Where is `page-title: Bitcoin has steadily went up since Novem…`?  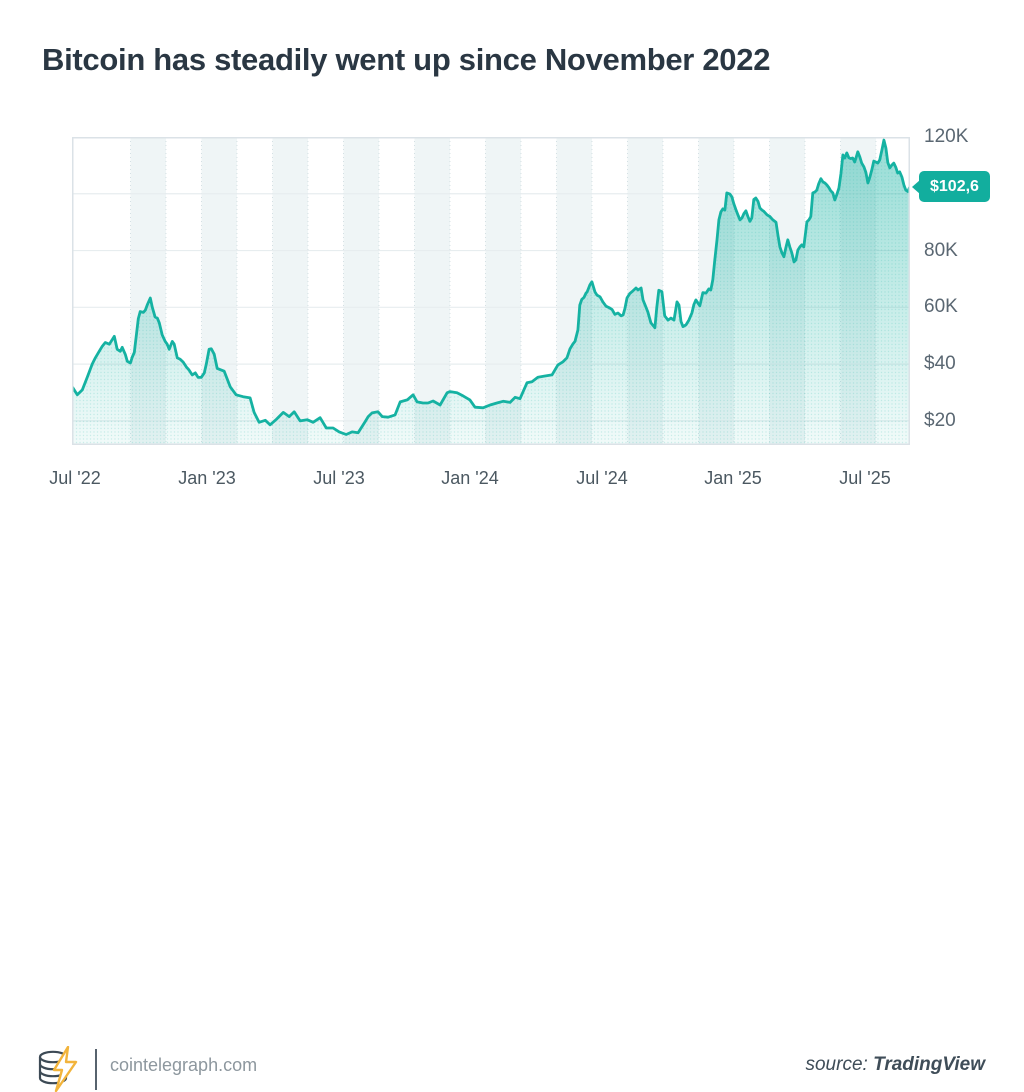 page-title: Bitcoin has steadily went up since Novem… is located at coordinates (406, 59).